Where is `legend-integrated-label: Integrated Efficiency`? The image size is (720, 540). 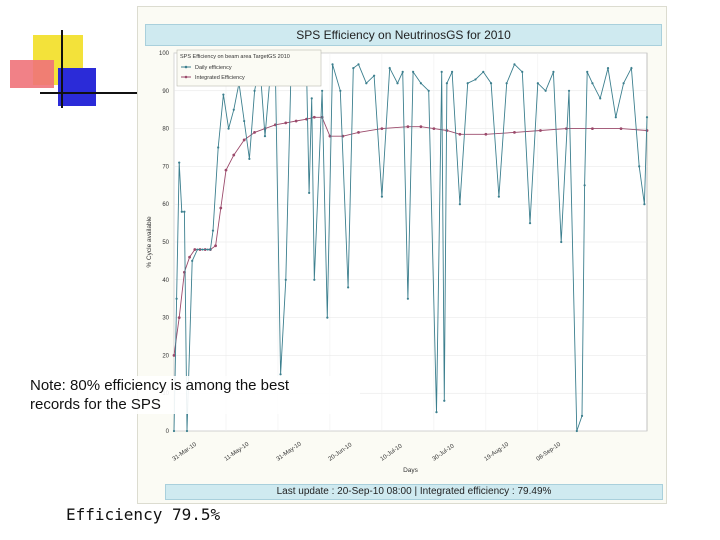
legend-integrated-label: Integrated Efficiency is located at coordinates (220, 78).